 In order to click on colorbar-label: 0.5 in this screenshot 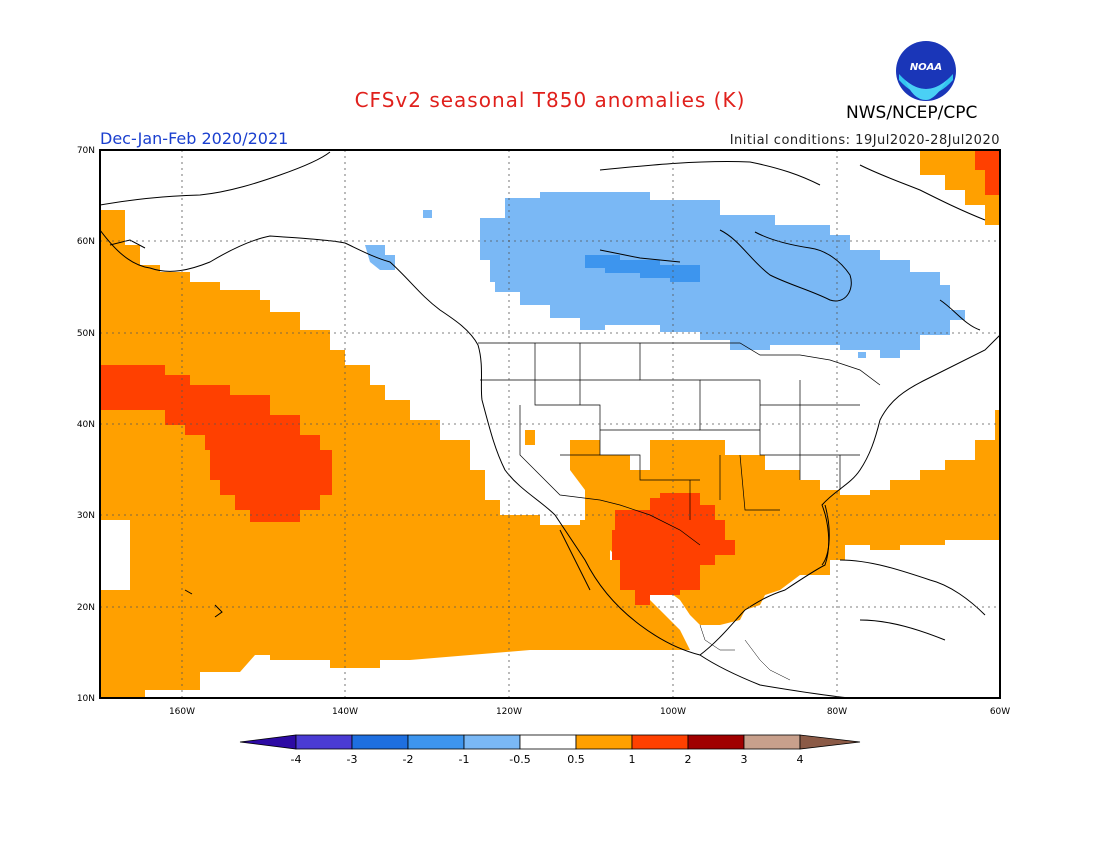, I will do `click(576, 759)`.